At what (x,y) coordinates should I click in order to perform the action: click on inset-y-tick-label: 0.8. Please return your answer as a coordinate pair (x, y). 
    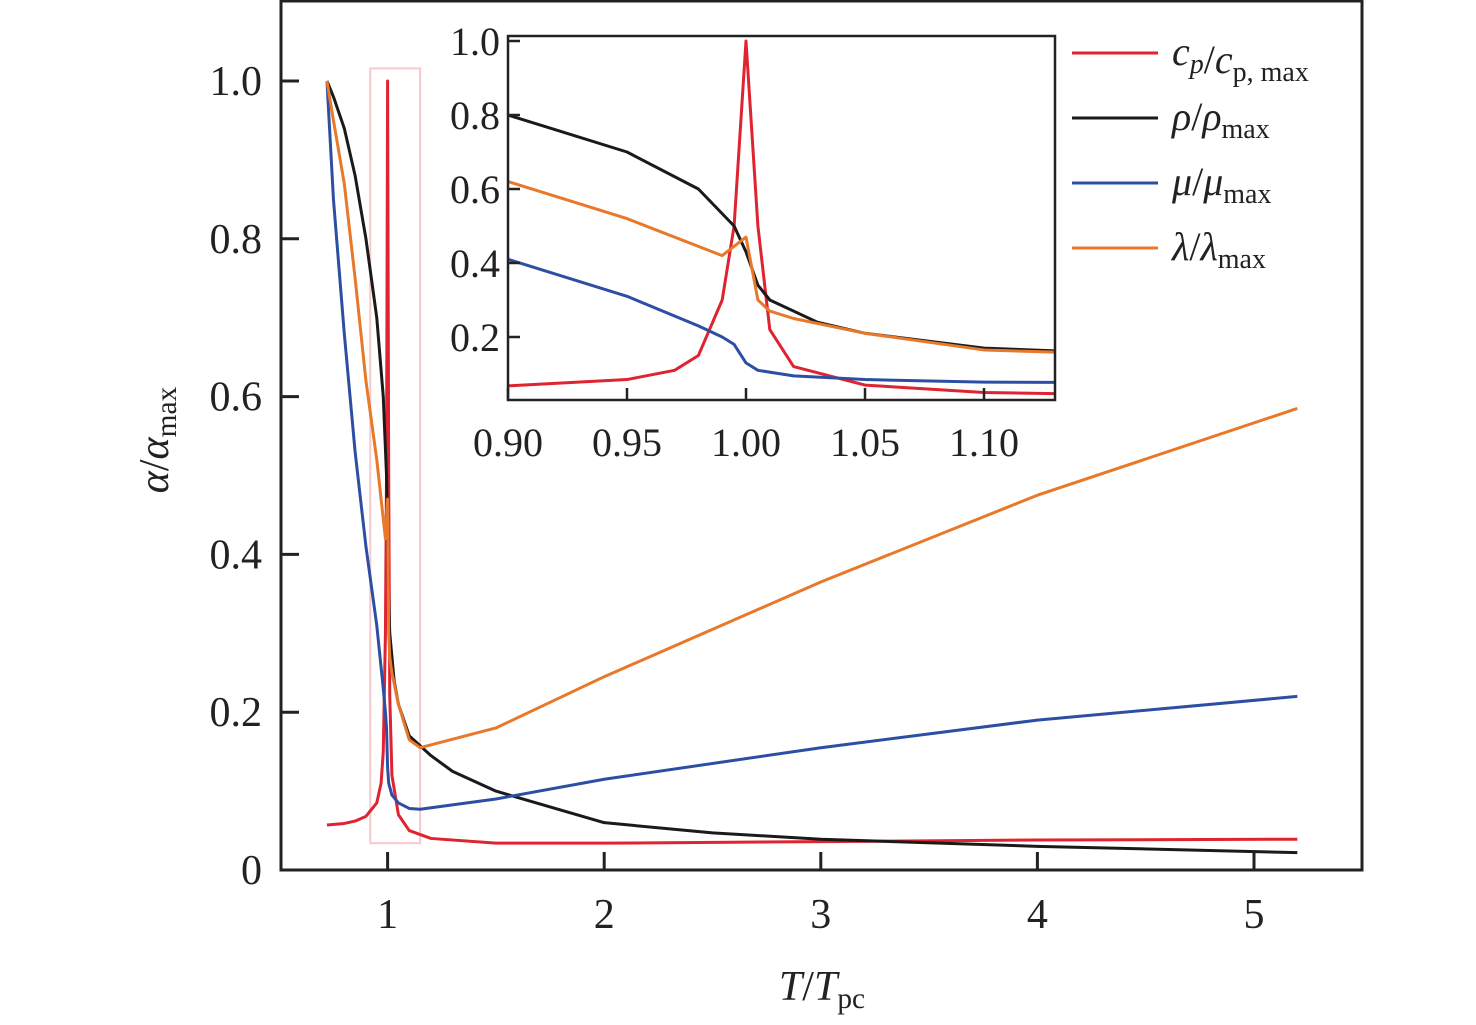
    Looking at the image, I should click on (475, 115).